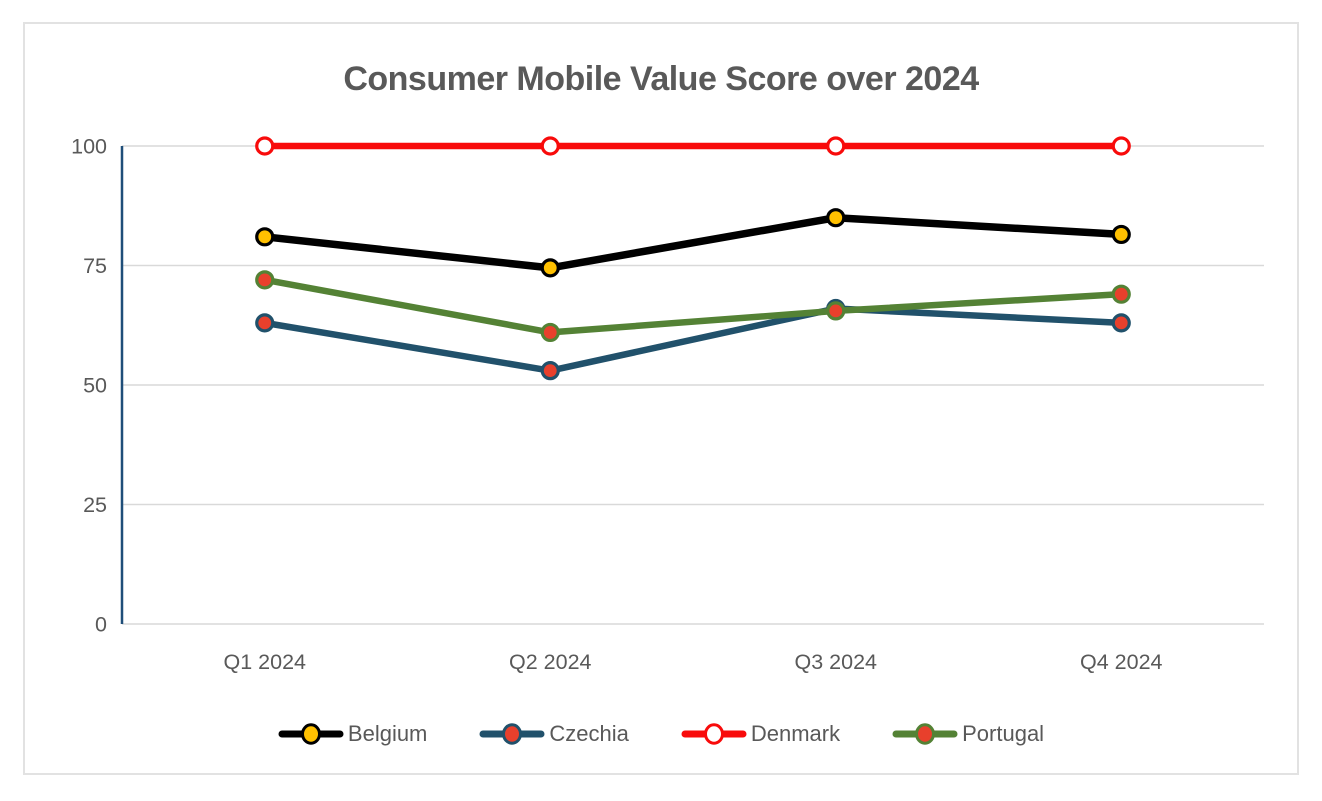  I want to click on legend: Belgium Czechia Denmark Portugal, so click(661, 734).